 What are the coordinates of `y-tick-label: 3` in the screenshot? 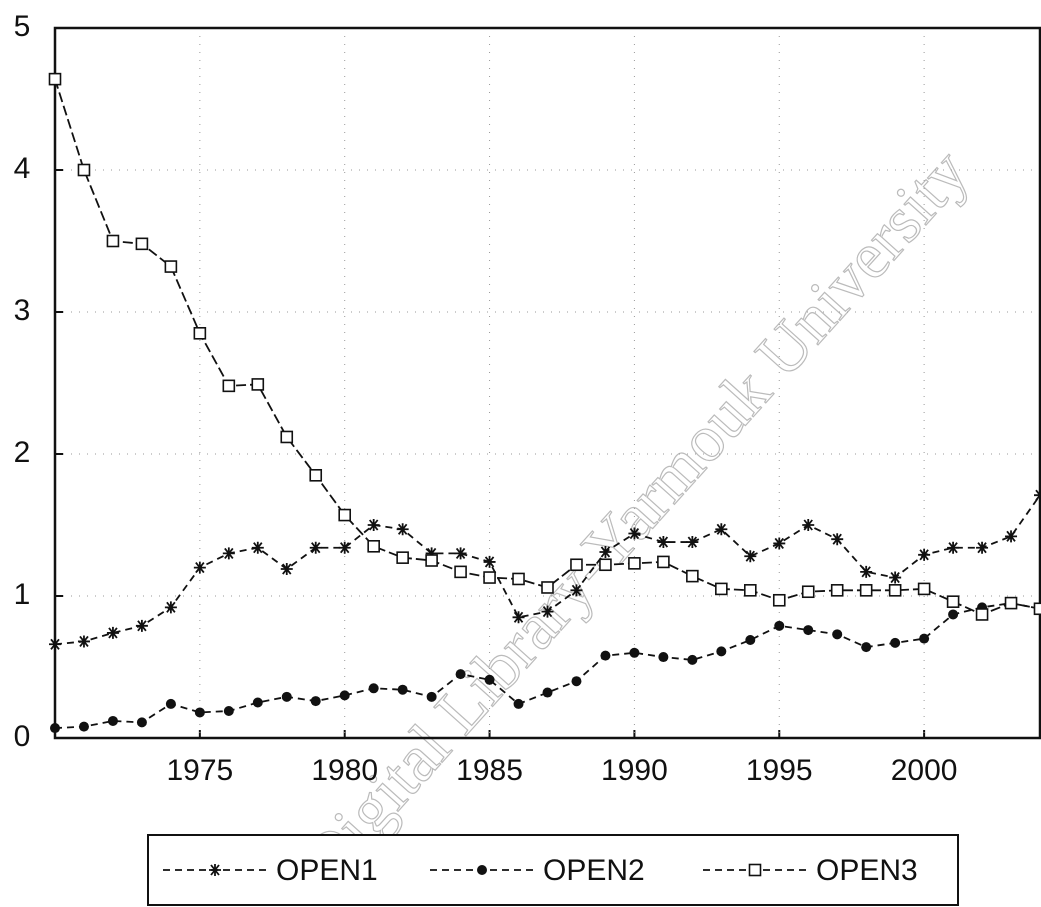 It's located at (22, 310).